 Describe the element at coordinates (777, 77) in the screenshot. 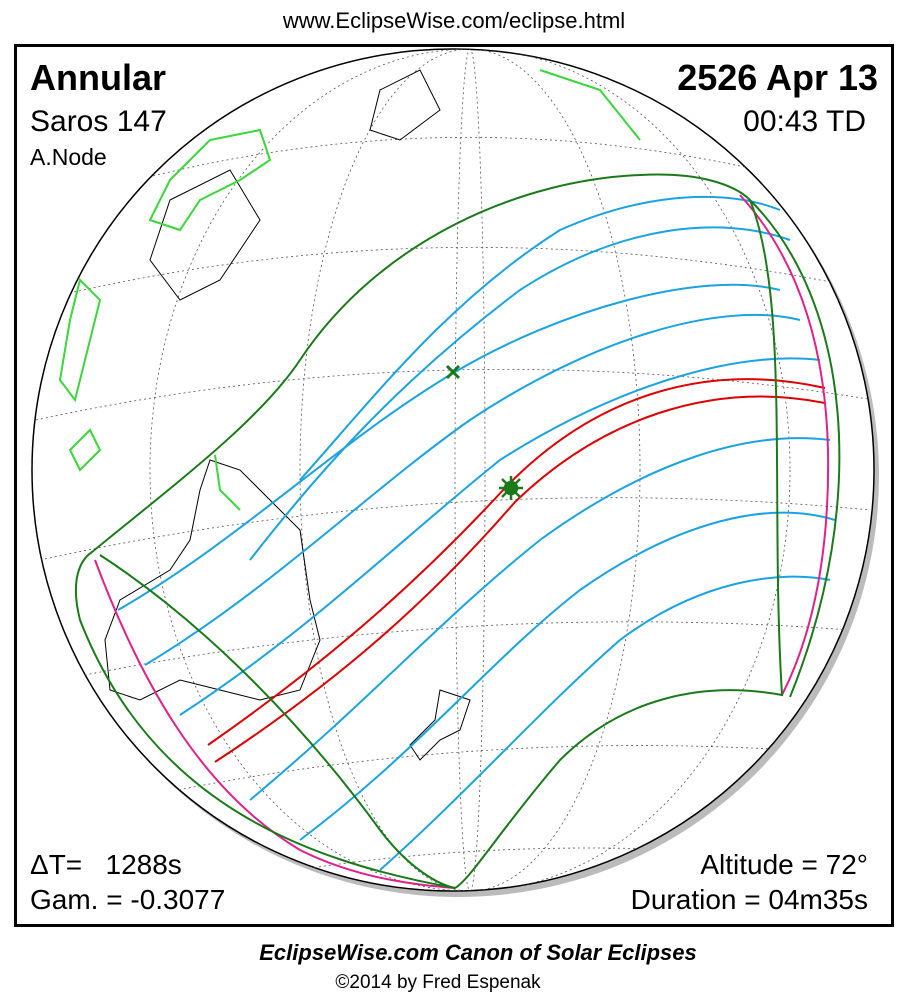

I see `date: 2526 Apr 13` at that location.